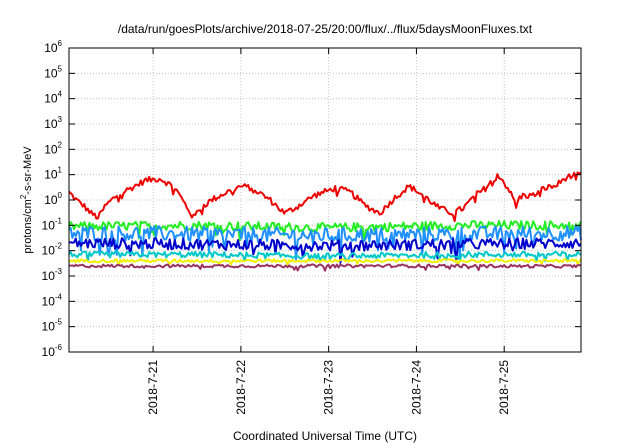 The image size is (640, 448). Describe the element at coordinates (53, 47) in the screenshot. I see `y-tick-label: 10⁶` at that location.